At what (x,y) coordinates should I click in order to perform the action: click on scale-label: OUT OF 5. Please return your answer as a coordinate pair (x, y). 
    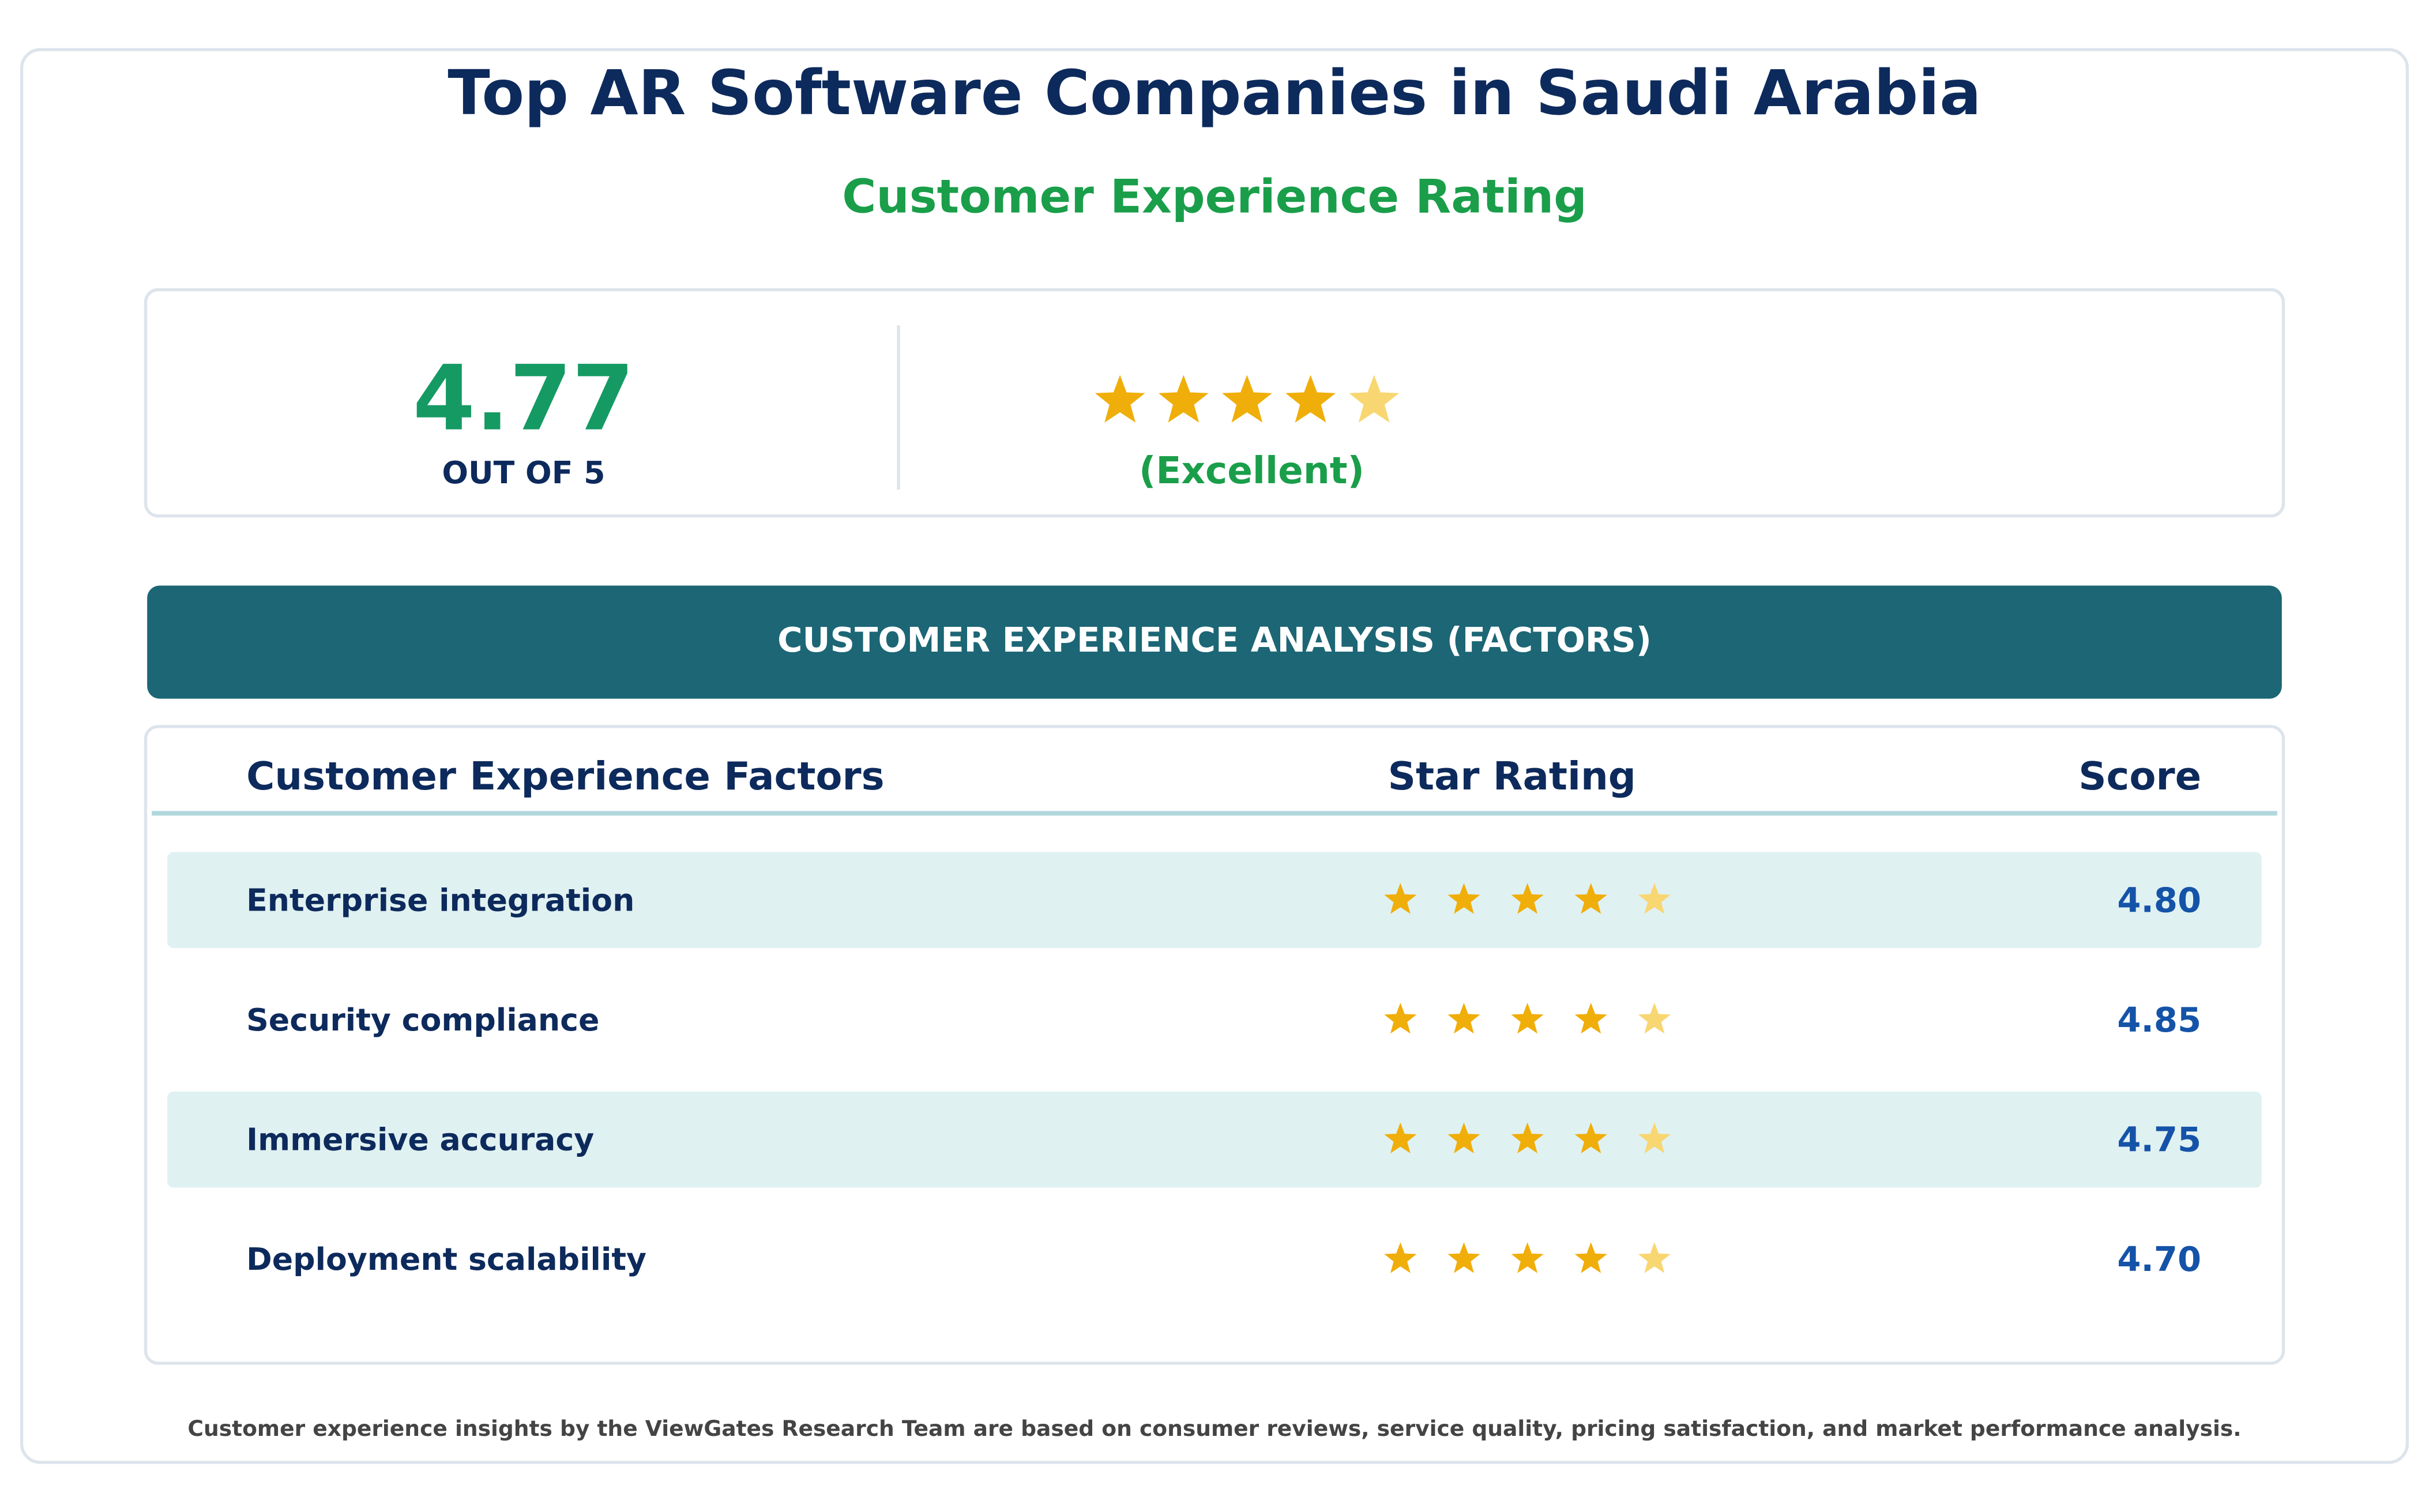
    Looking at the image, I should click on (523, 472).